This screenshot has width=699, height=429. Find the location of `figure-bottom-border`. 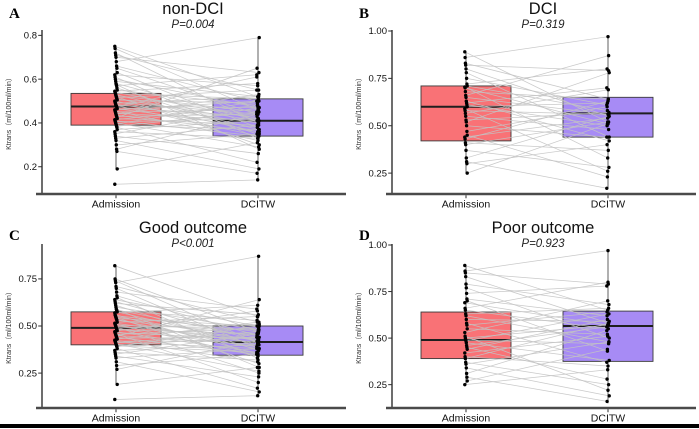

figure-bottom-border is located at coordinates (349, 426).